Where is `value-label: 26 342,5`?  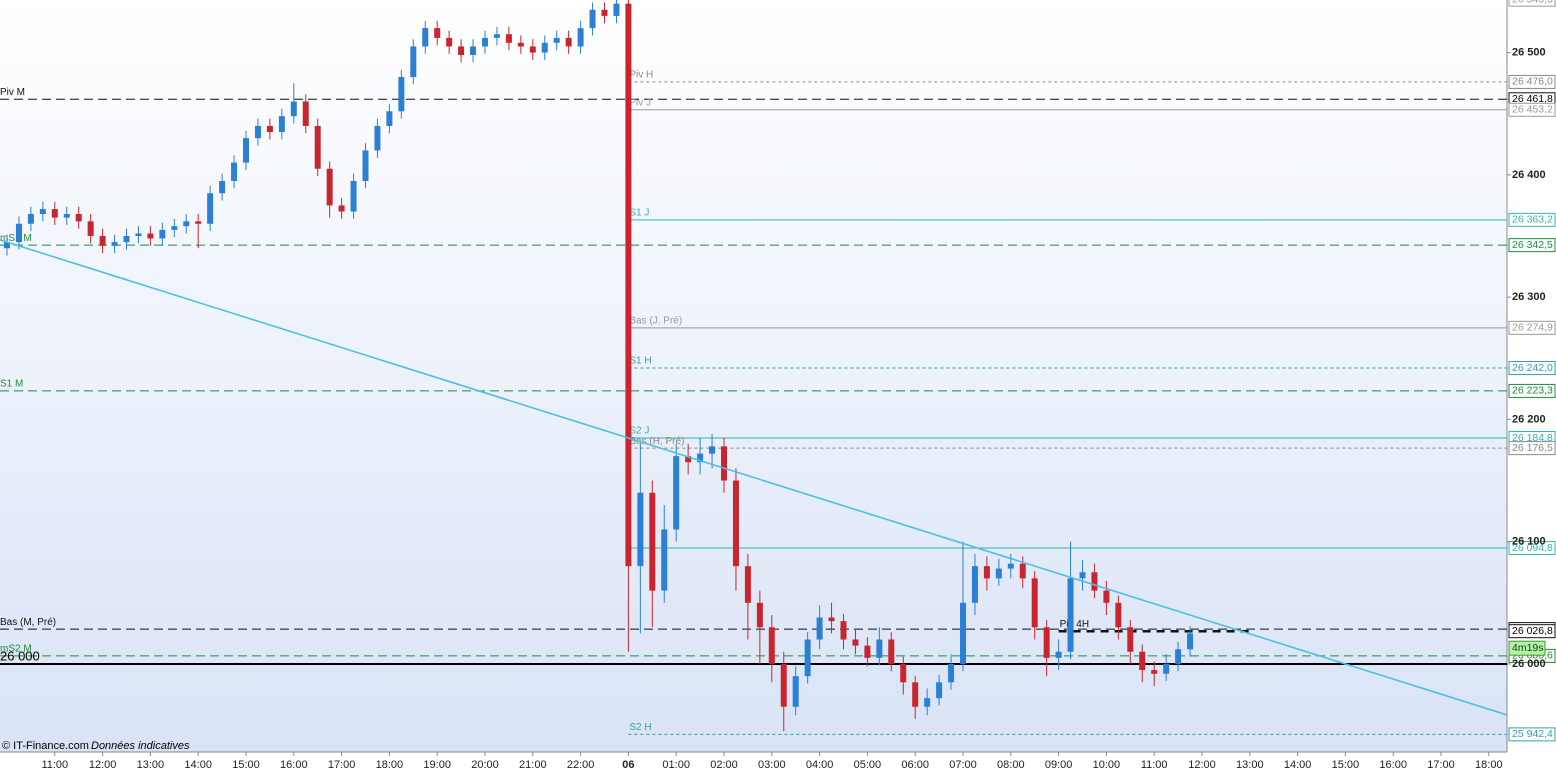
value-label: 26 342,5 is located at coordinates (1532, 245).